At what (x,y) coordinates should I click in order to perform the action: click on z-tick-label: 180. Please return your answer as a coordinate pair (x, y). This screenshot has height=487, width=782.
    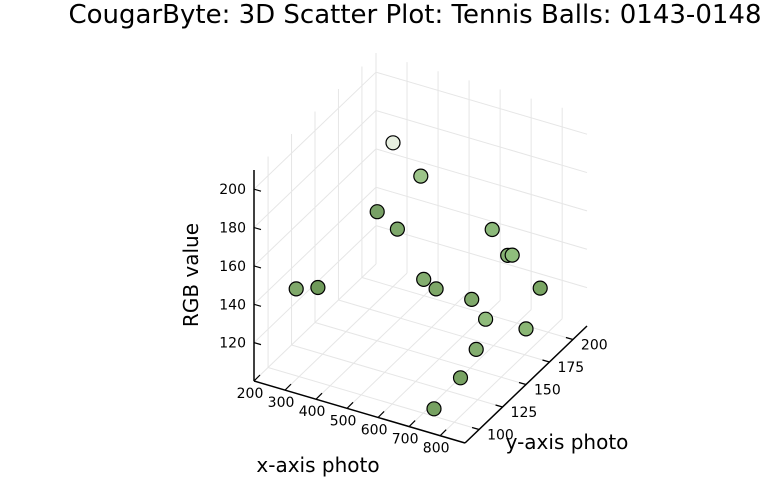
    Looking at the image, I should click on (232, 229).